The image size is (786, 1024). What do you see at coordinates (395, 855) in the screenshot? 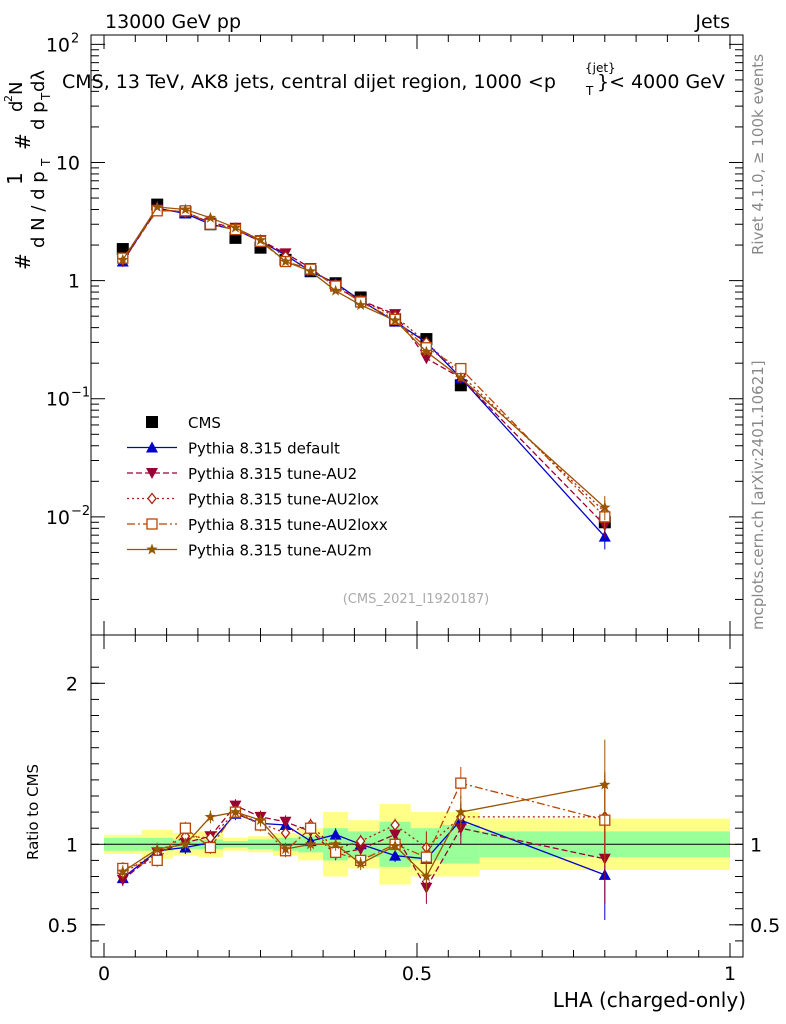
I see `series-1-ratio-point-10-shape` at bounding box center [395, 855].